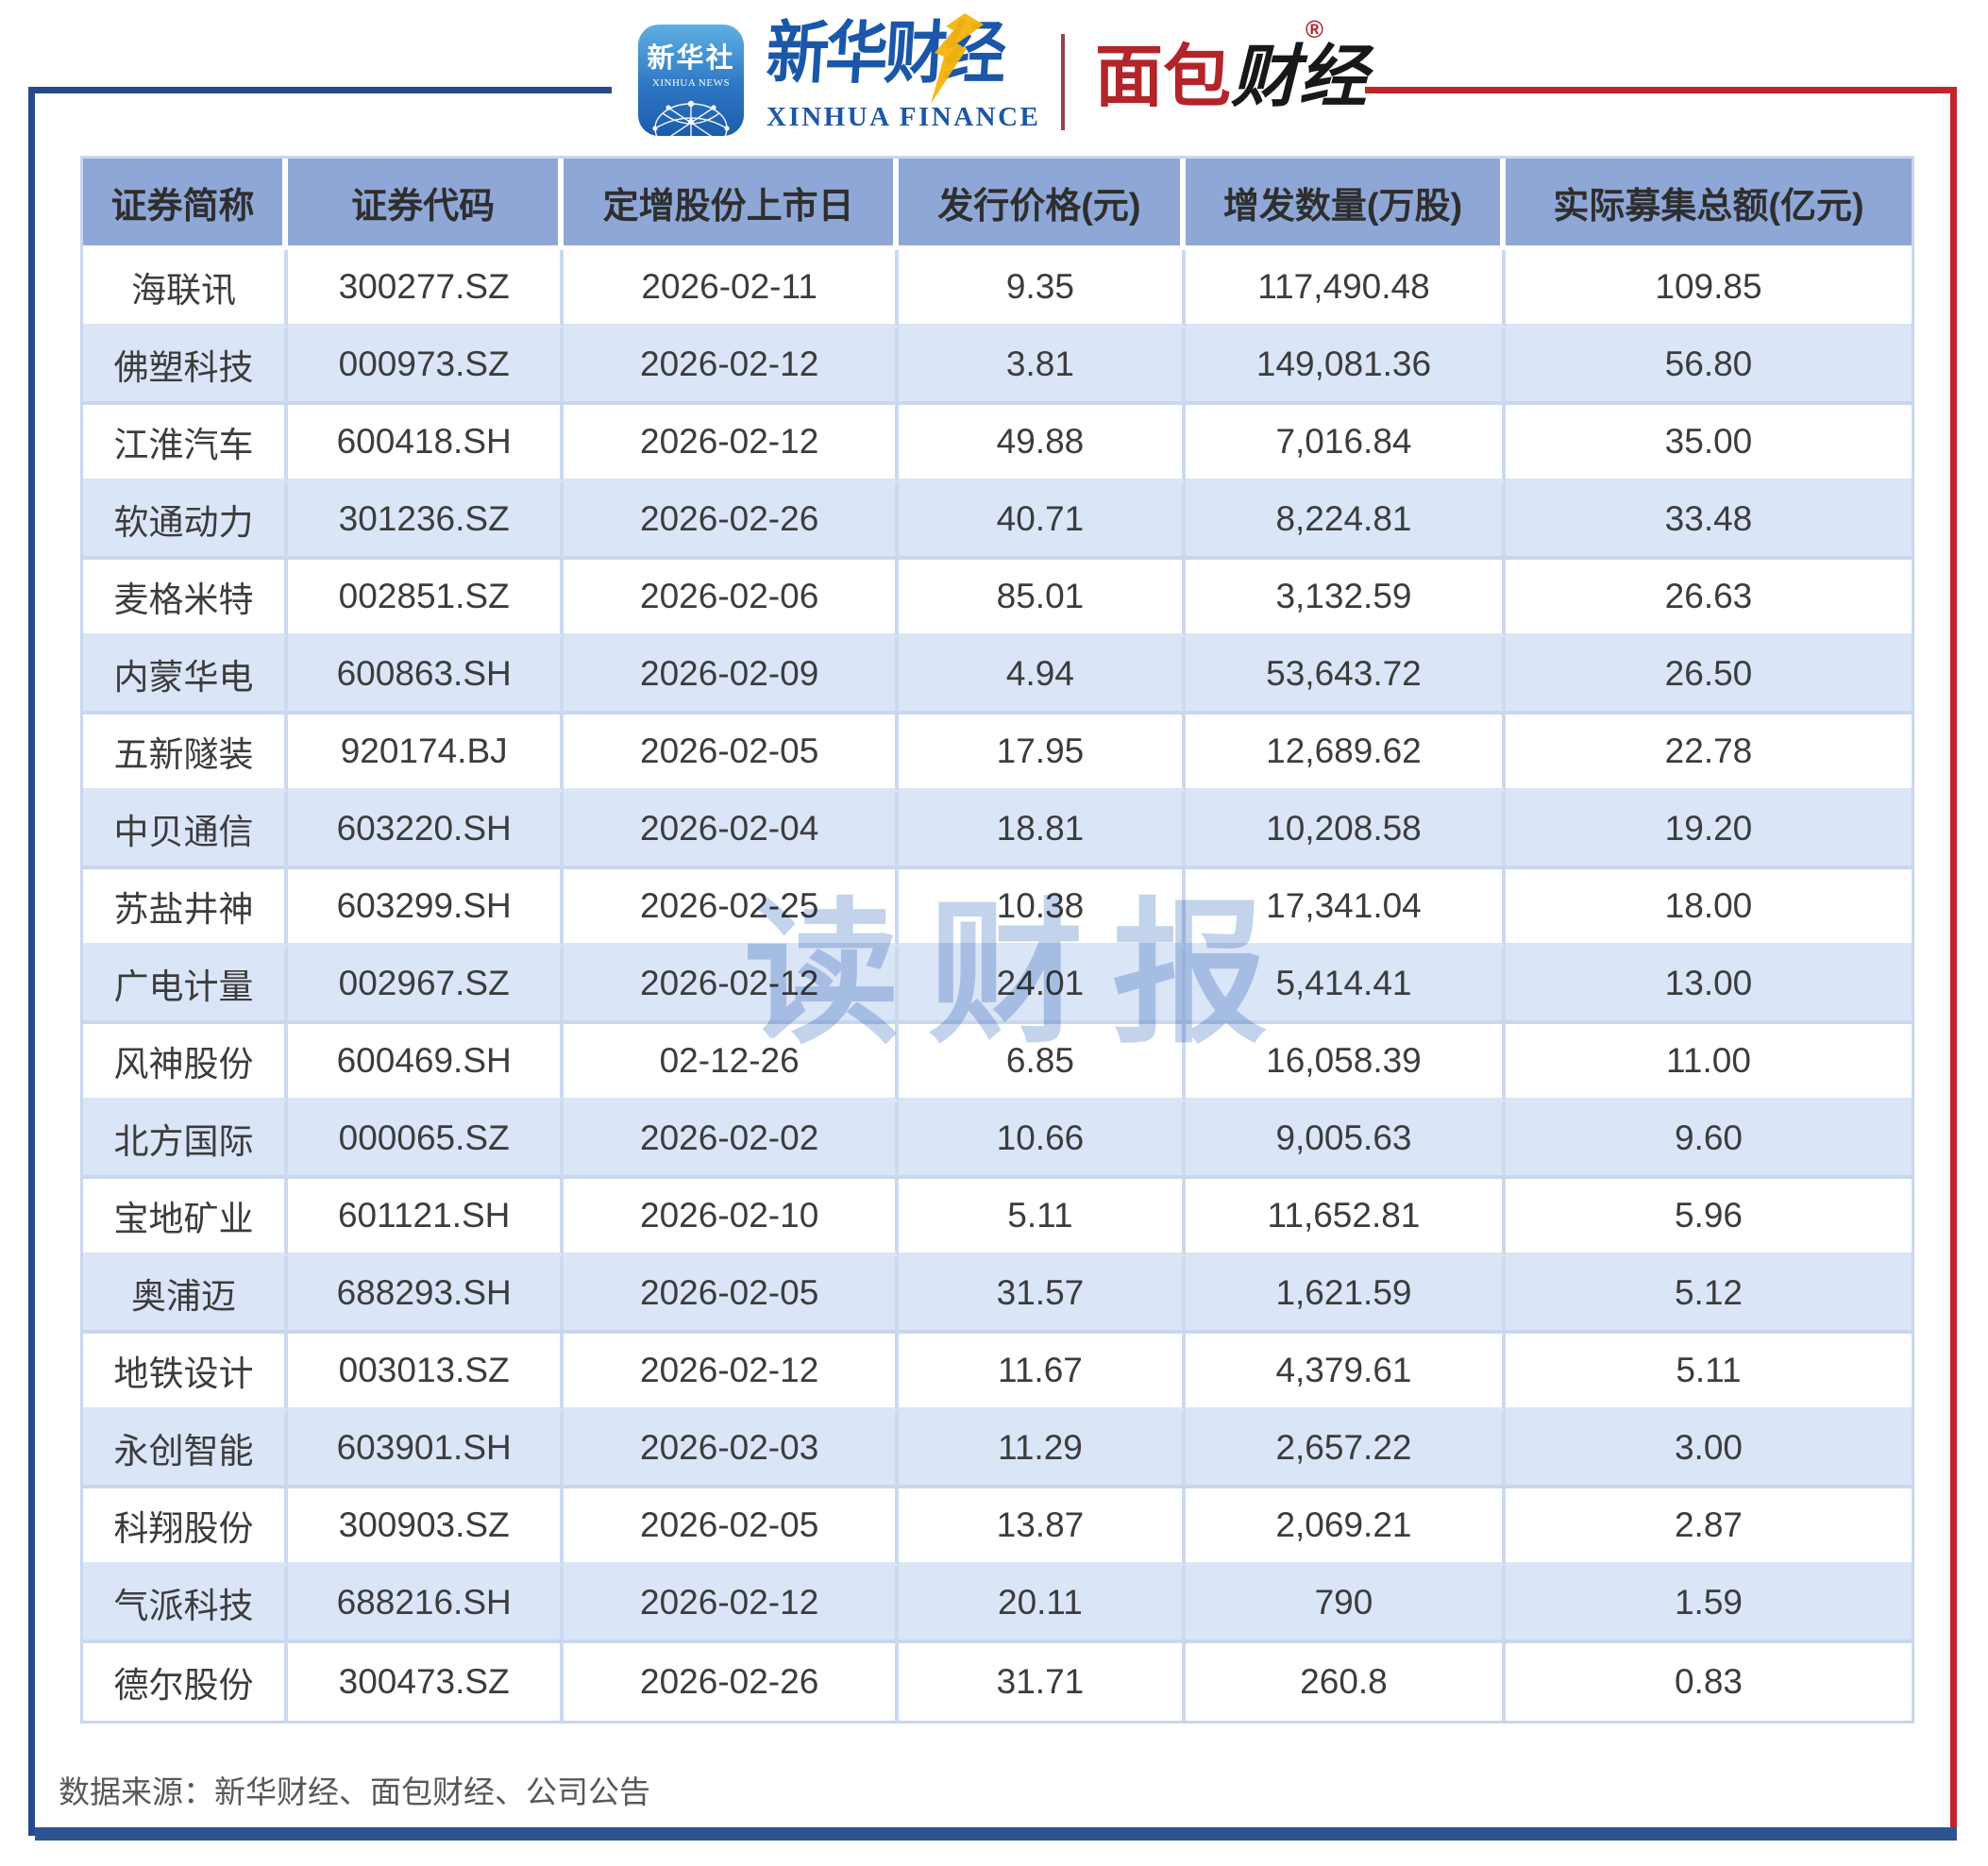 Image resolution: width=1988 pixels, height=1866 pixels. What do you see at coordinates (1042, 675) in the screenshot?
I see `table-cell: 4.94` at bounding box center [1042, 675].